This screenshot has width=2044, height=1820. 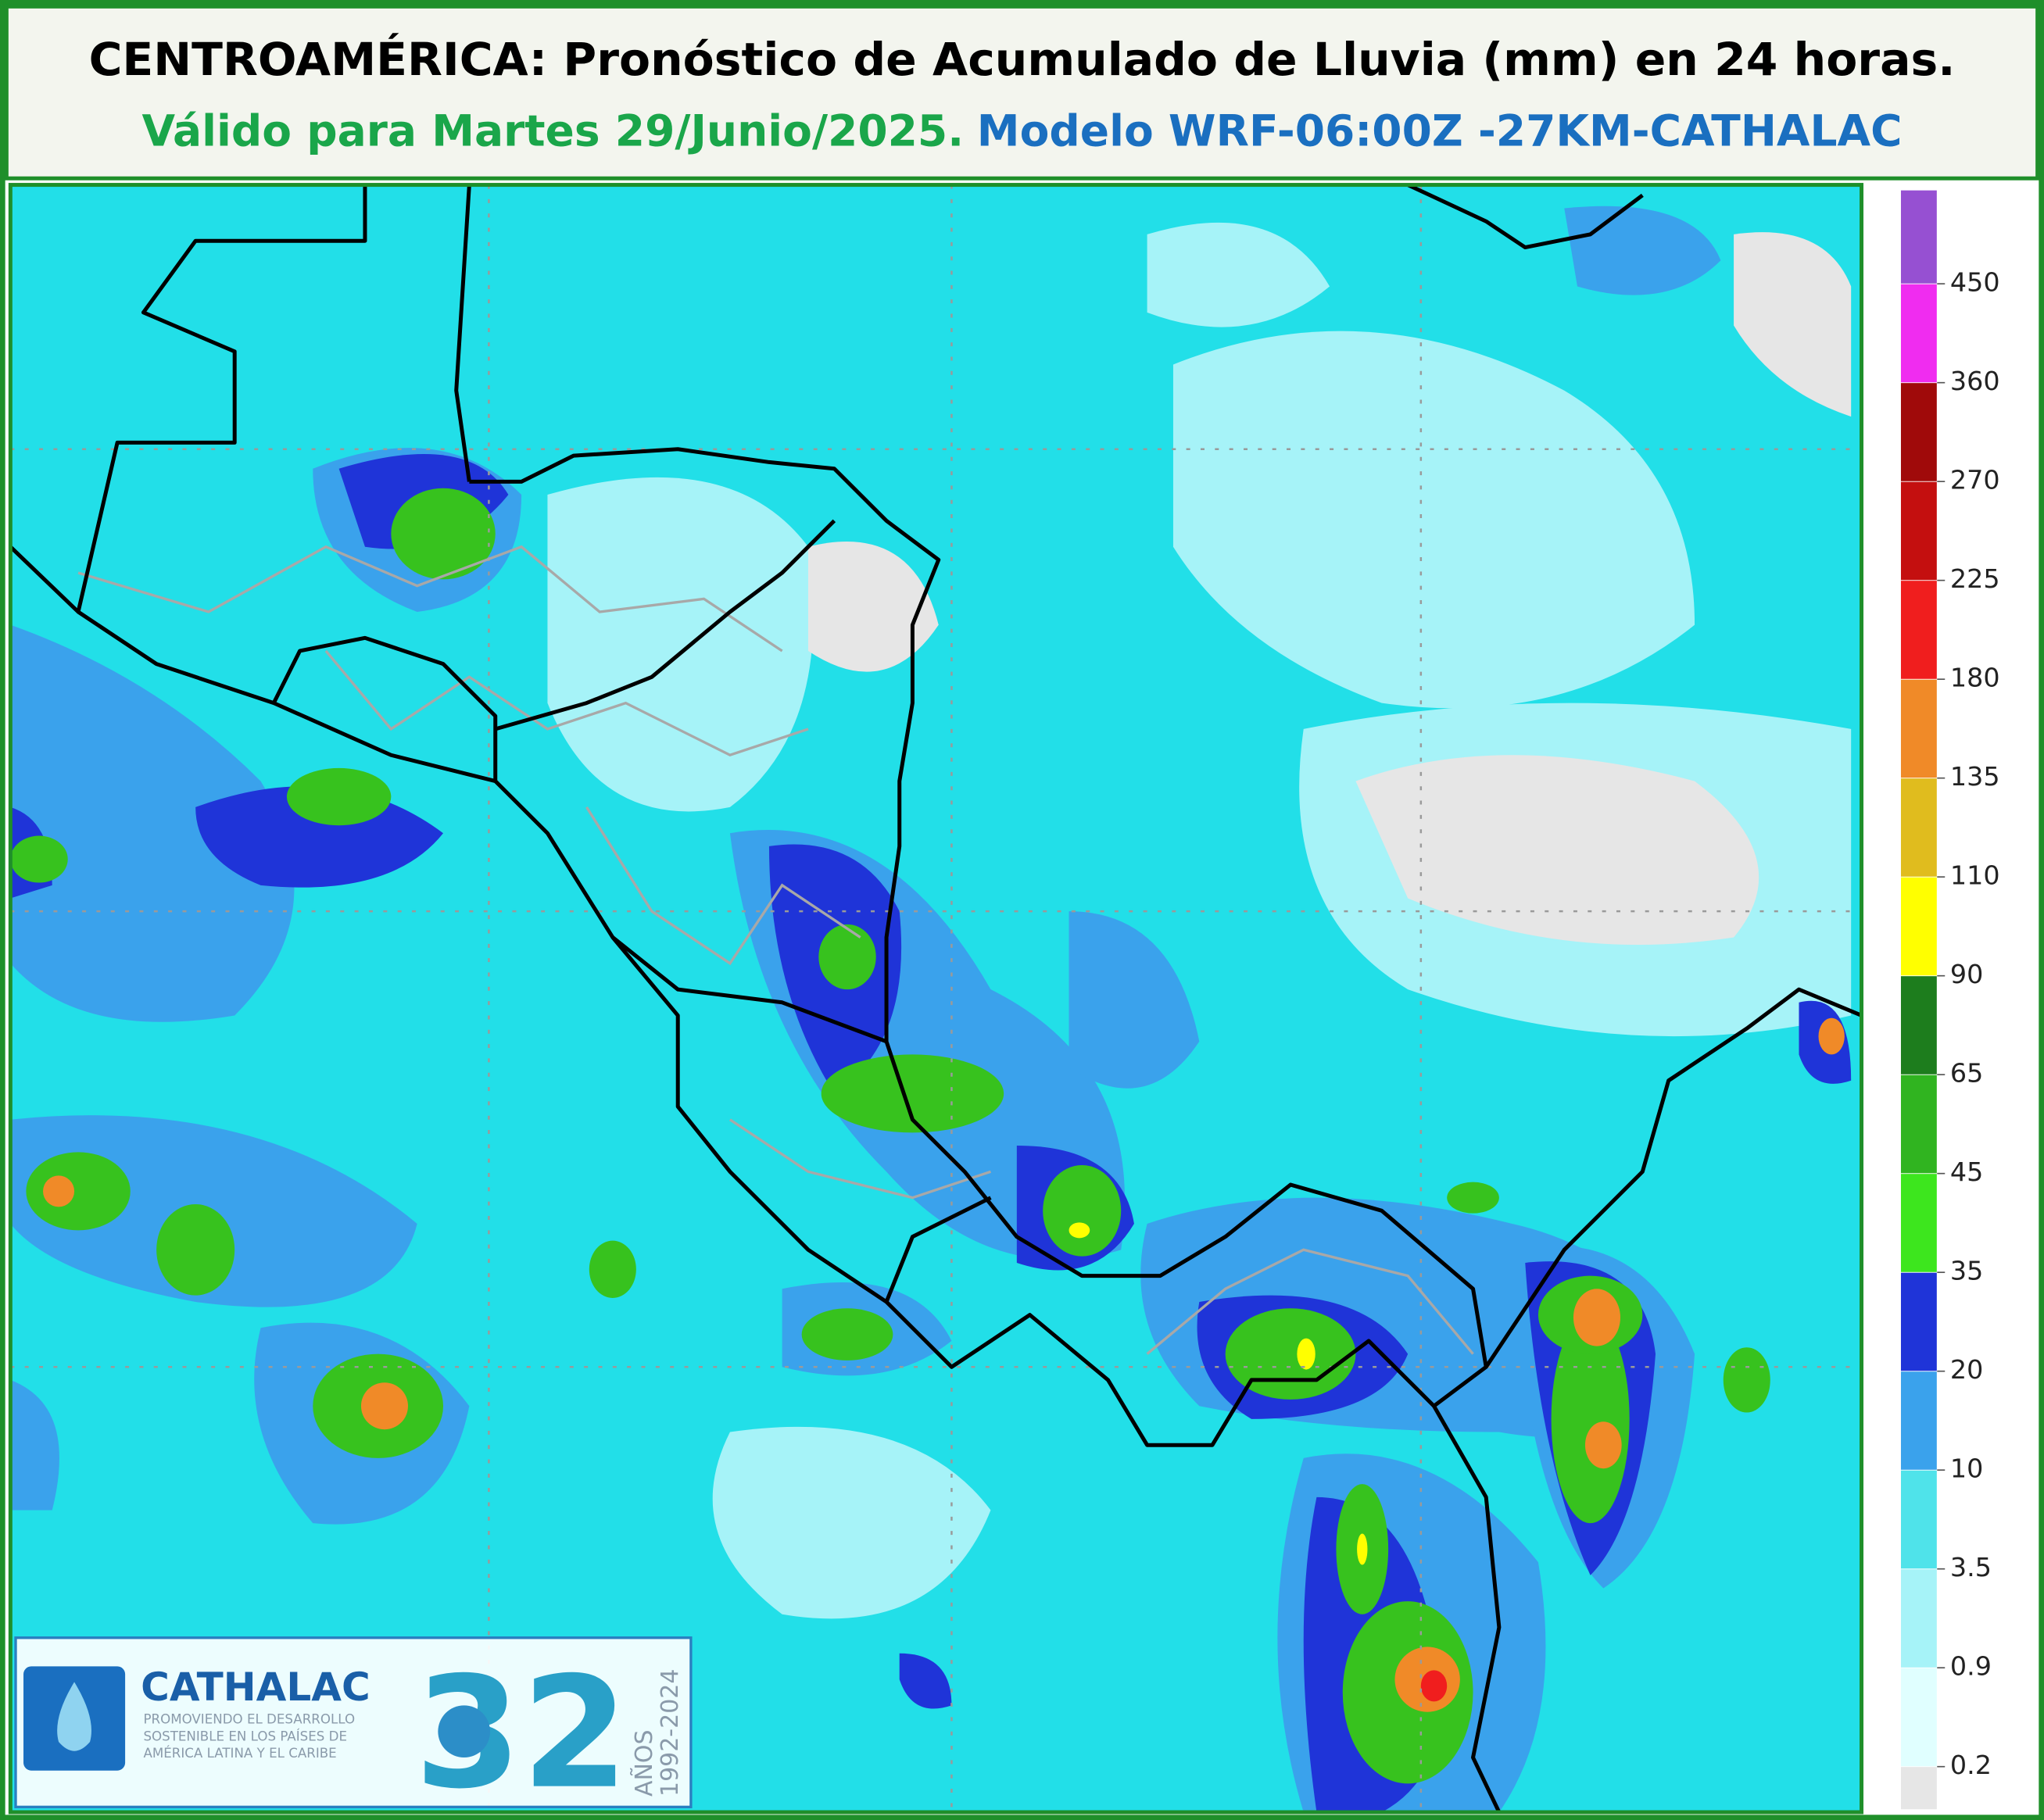 I want to click on logo-globe, so click(x=465, y=1731).